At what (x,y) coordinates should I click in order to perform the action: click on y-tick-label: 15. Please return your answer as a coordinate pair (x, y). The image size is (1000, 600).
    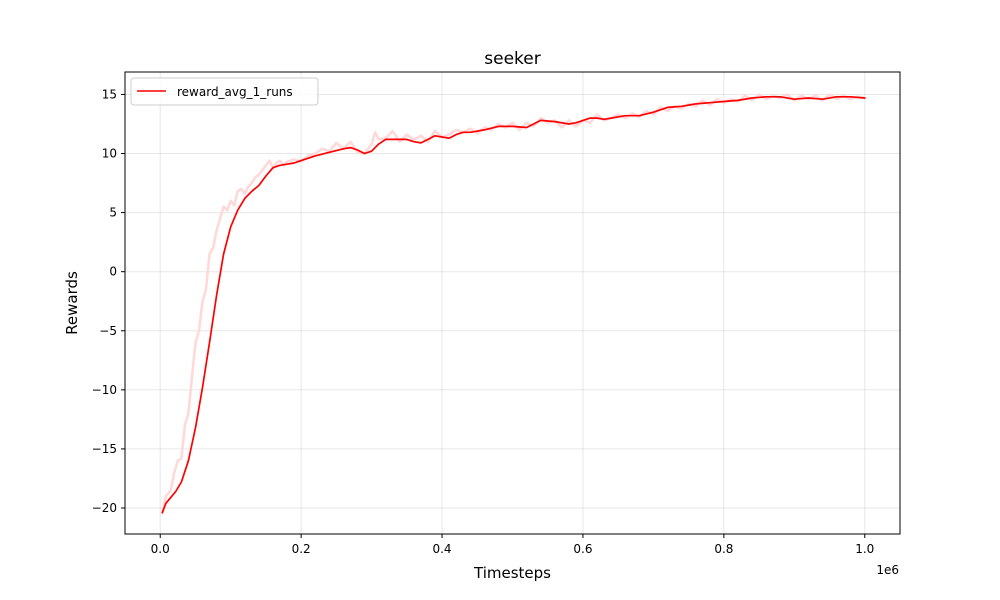
    Looking at the image, I should click on (109, 94).